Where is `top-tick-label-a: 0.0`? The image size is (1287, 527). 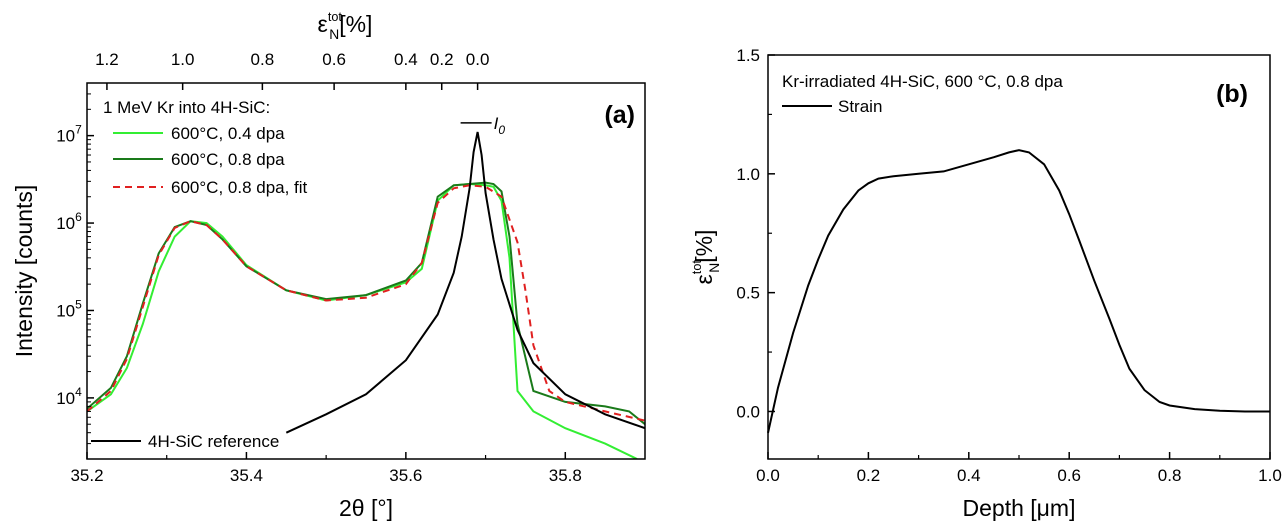 top-tick-label-a: 0.0 is located at coordinates (478, 59).